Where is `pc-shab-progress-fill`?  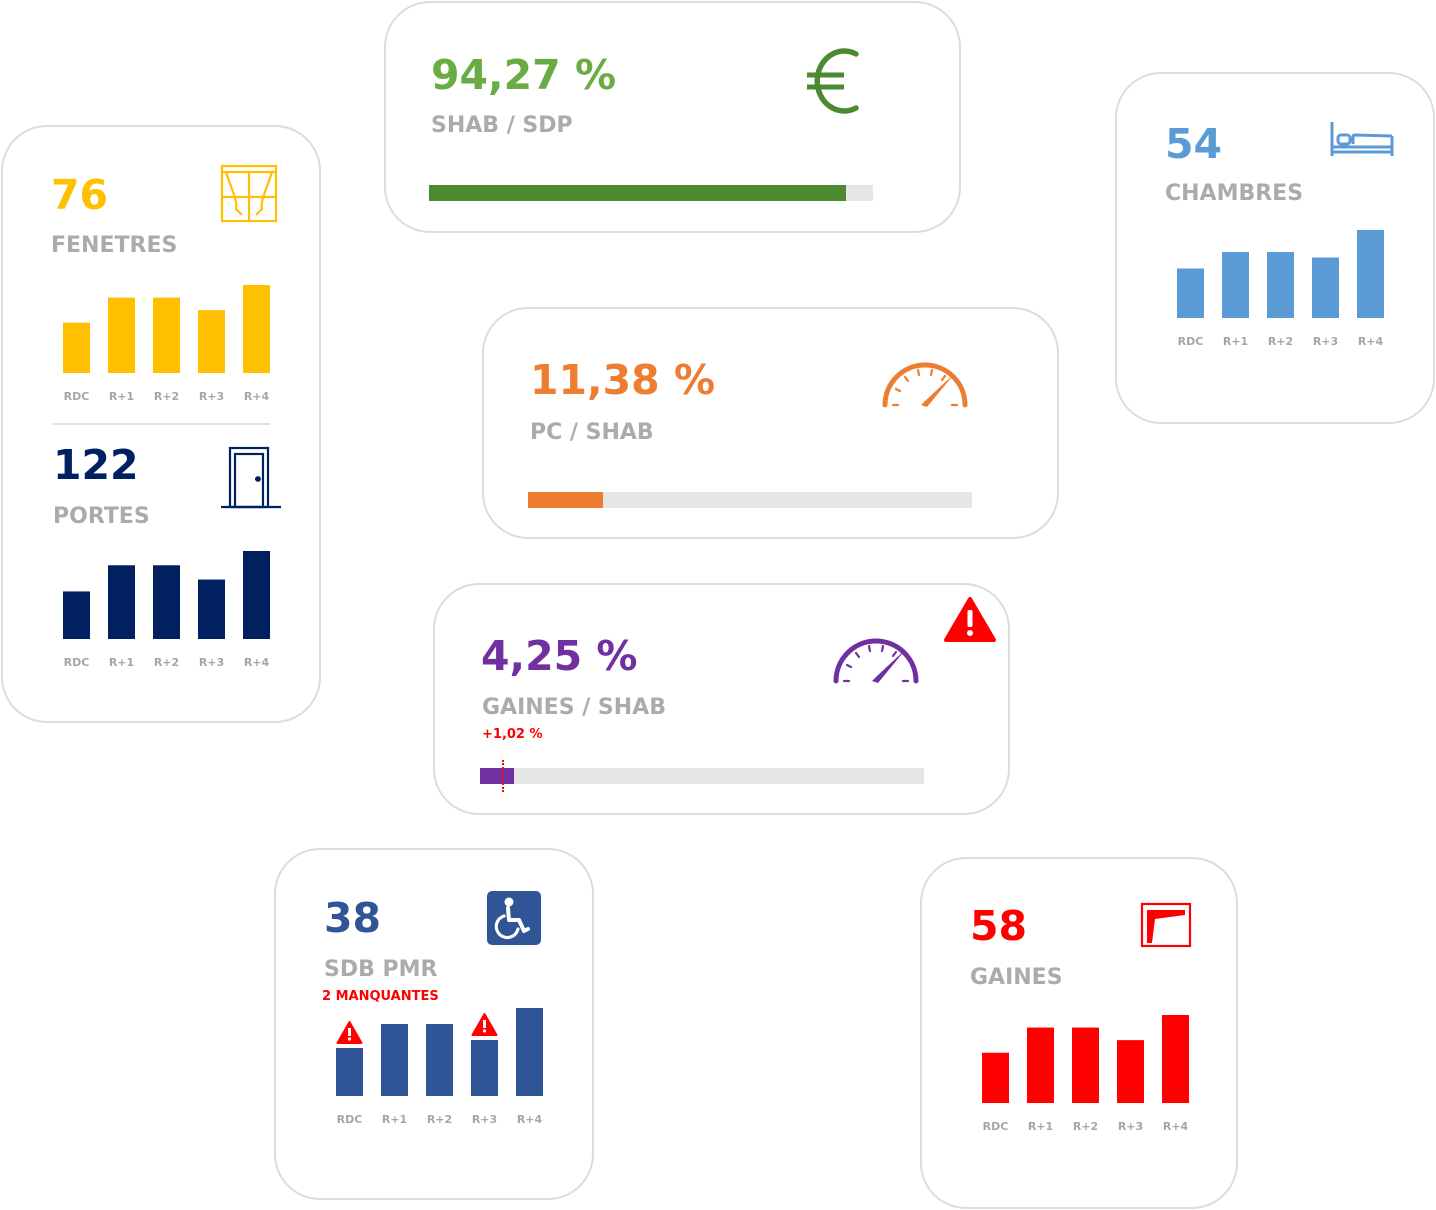
pc-shab-progress-fill is located at coordinates (565, 500).